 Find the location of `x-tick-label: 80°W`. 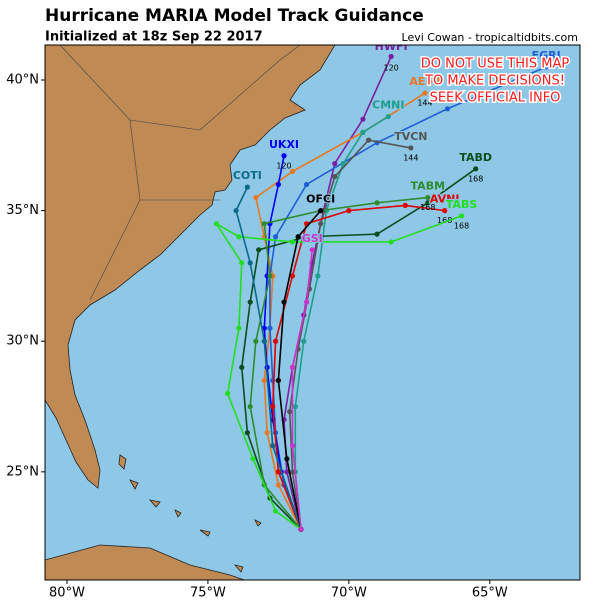

x-tick-label: 80°W is located at coordinates (67, 593).